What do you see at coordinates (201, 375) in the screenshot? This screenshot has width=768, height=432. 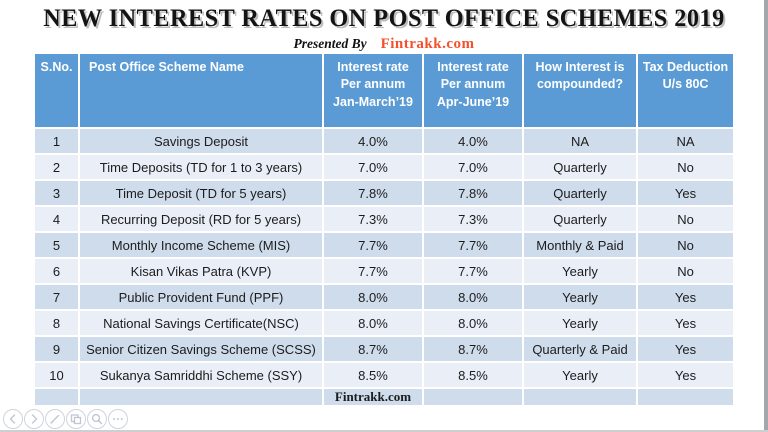 I see `scheme-name-cell: Sukanya Samriddhi Scheme (SSY)` at bounding box center [201, 375].